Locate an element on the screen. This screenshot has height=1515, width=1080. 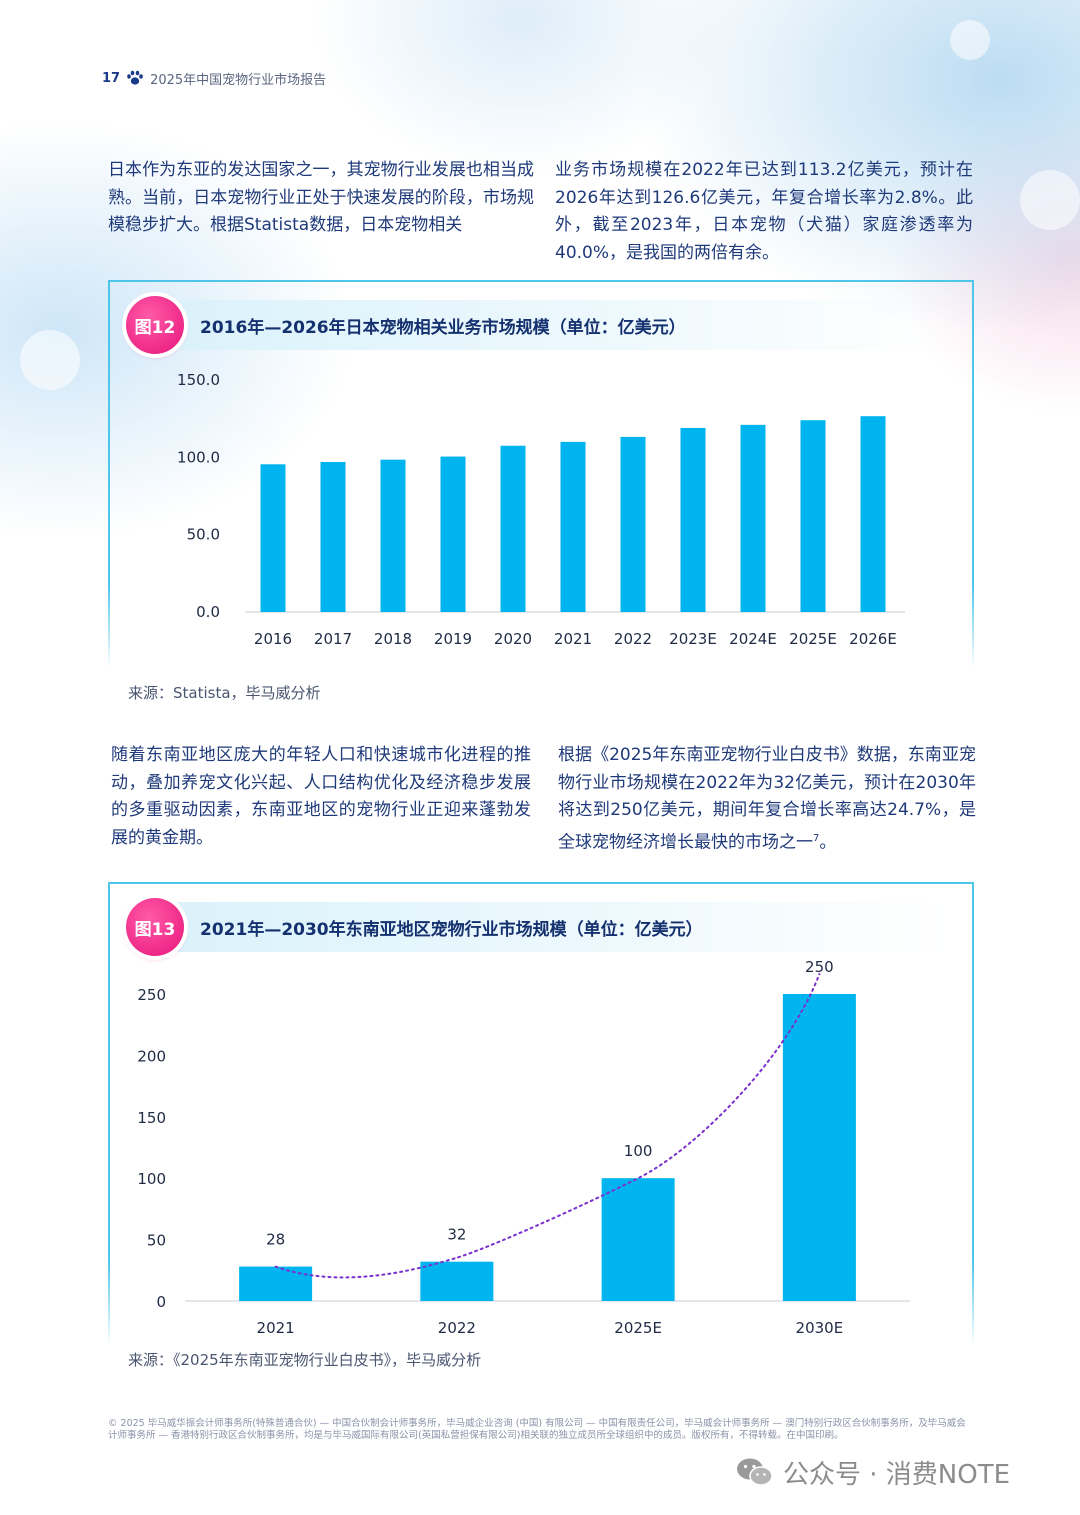
x-tick-label: 2019 is located at coordinates (453, 639).